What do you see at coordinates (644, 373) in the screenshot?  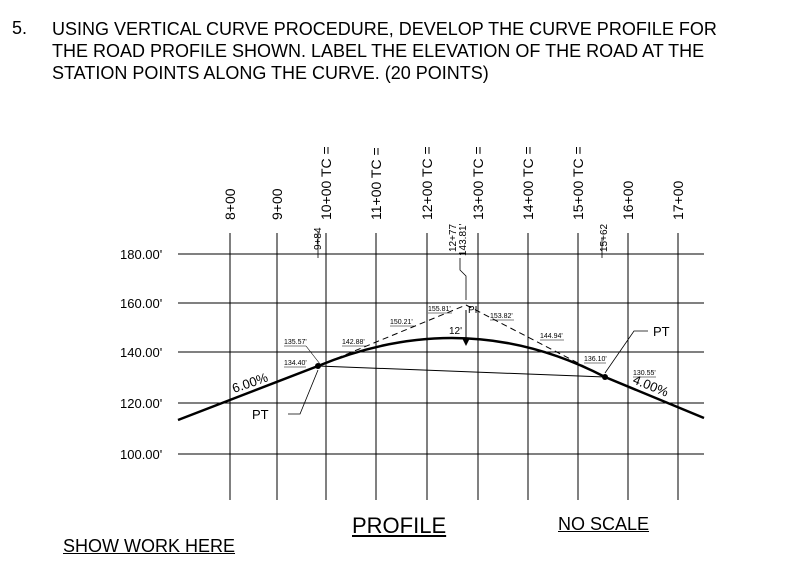 I see `elev-130-55: 130.55'` at bounding box center [644, 373].